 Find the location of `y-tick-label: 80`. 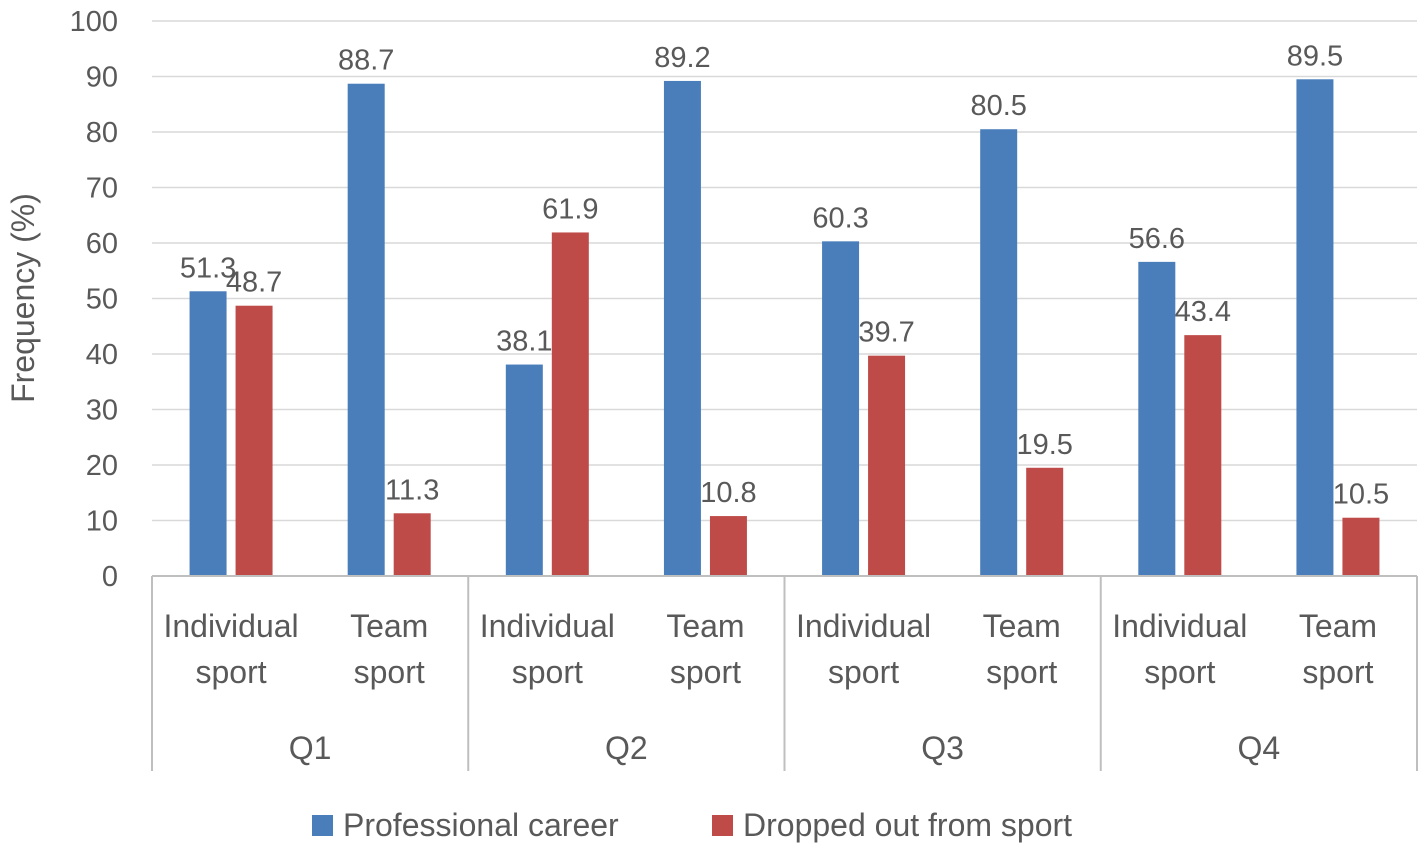

y-tick-label: 80 is located at coordinates (102, 133).